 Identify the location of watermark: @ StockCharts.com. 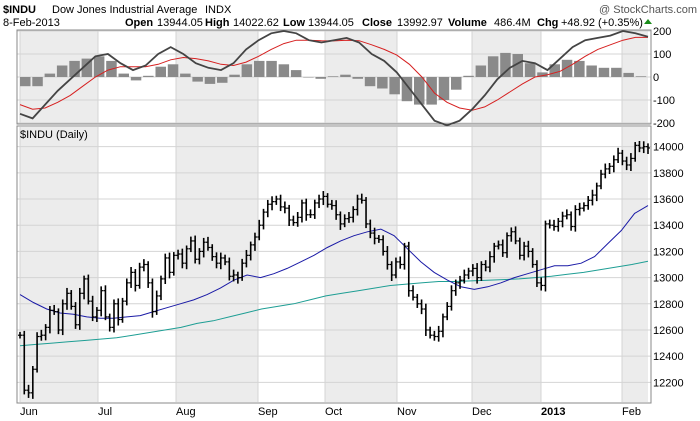
(648, 10).